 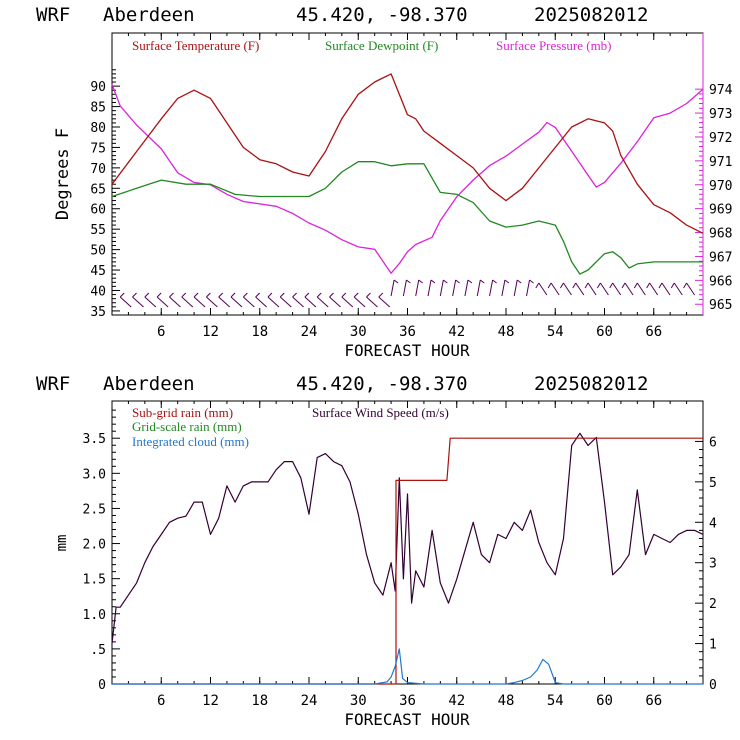 I want to click on bottom-xtick-label: 30, so click(x=358, y=701).